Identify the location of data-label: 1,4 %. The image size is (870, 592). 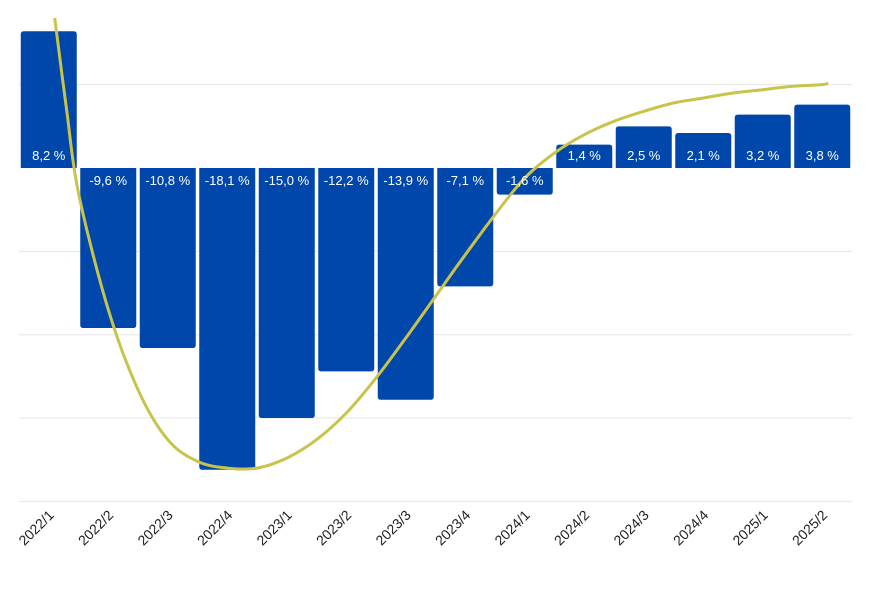
(585, 155).